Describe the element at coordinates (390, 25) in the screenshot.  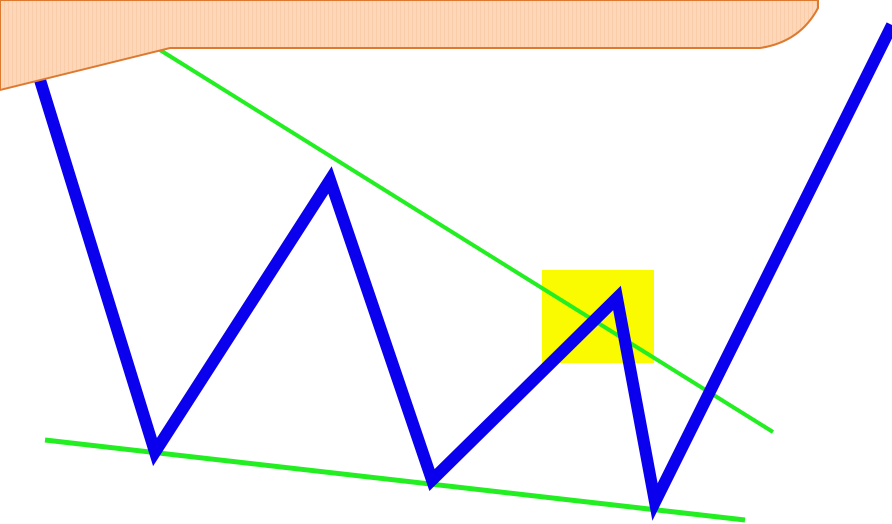
I see `callout-text` at that location.